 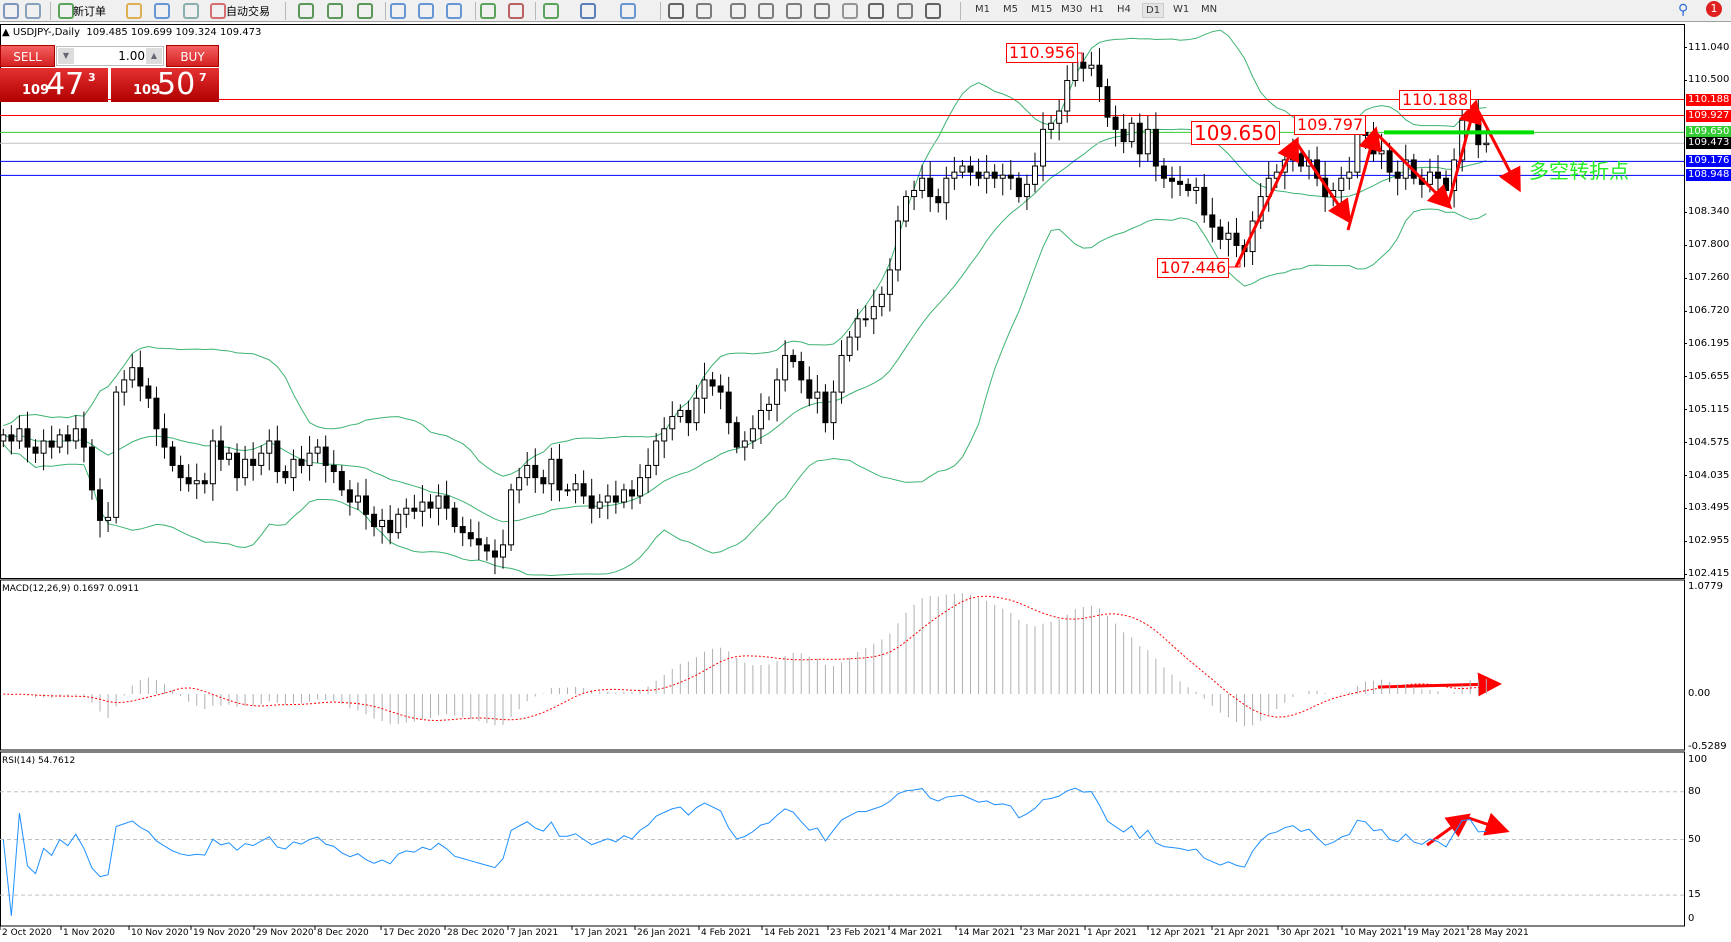 I want to click on text-label-icon, so click(x=905, y=11).